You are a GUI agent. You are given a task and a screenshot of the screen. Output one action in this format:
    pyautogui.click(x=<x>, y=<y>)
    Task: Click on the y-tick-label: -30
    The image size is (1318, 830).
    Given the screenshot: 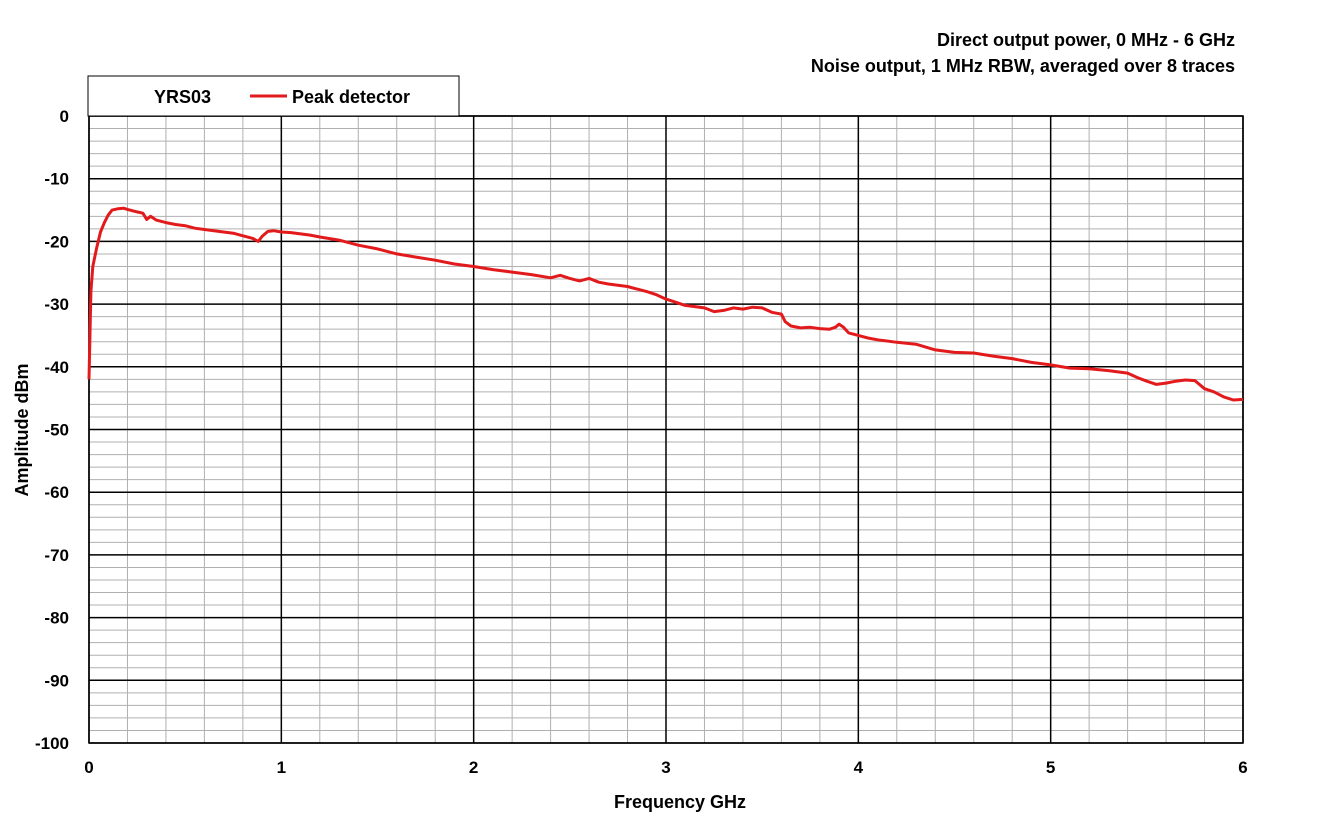 What is the action you would take?
    pyautogui.click(x=56, y=304)
    